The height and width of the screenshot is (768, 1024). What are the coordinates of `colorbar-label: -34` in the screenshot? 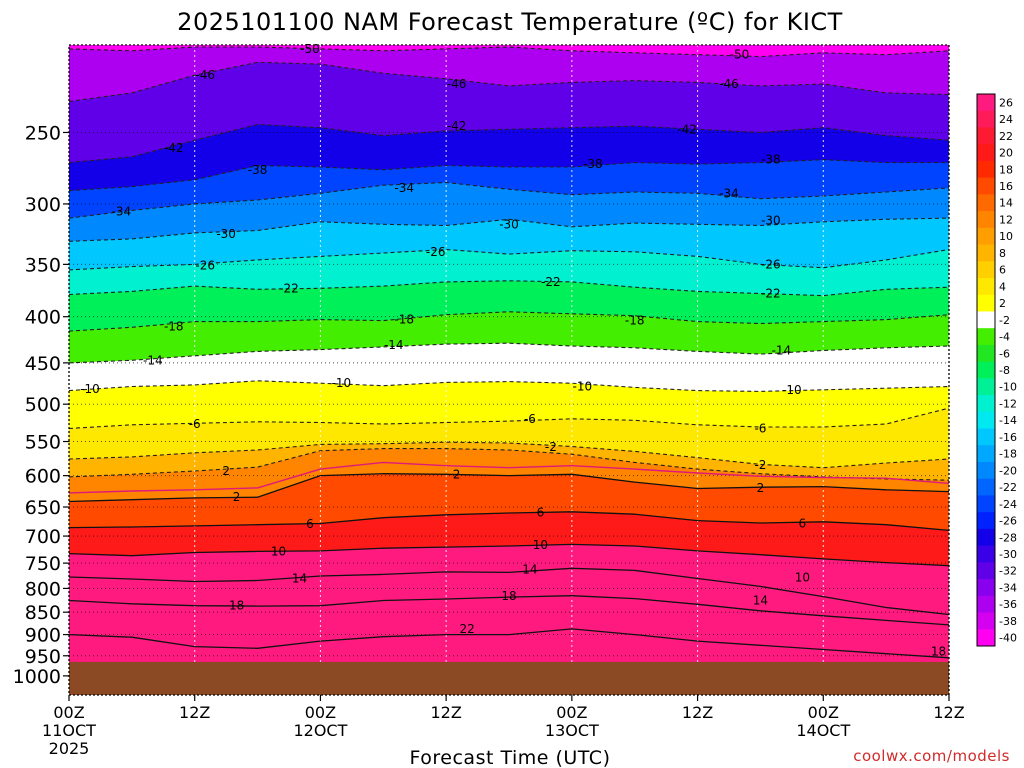 It's located at (1008, 587).